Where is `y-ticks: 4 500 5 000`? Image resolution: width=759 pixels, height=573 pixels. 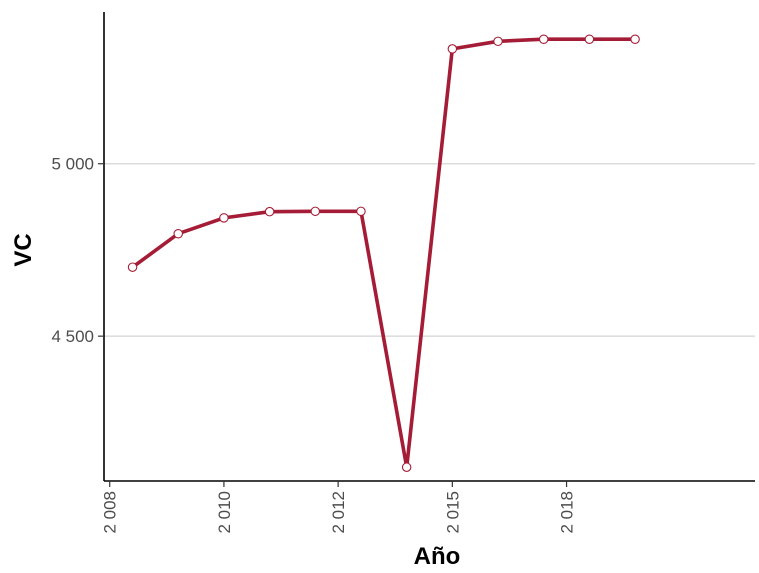 y-ticks: 4 500 5 000 is located at coordinates (77, 250).